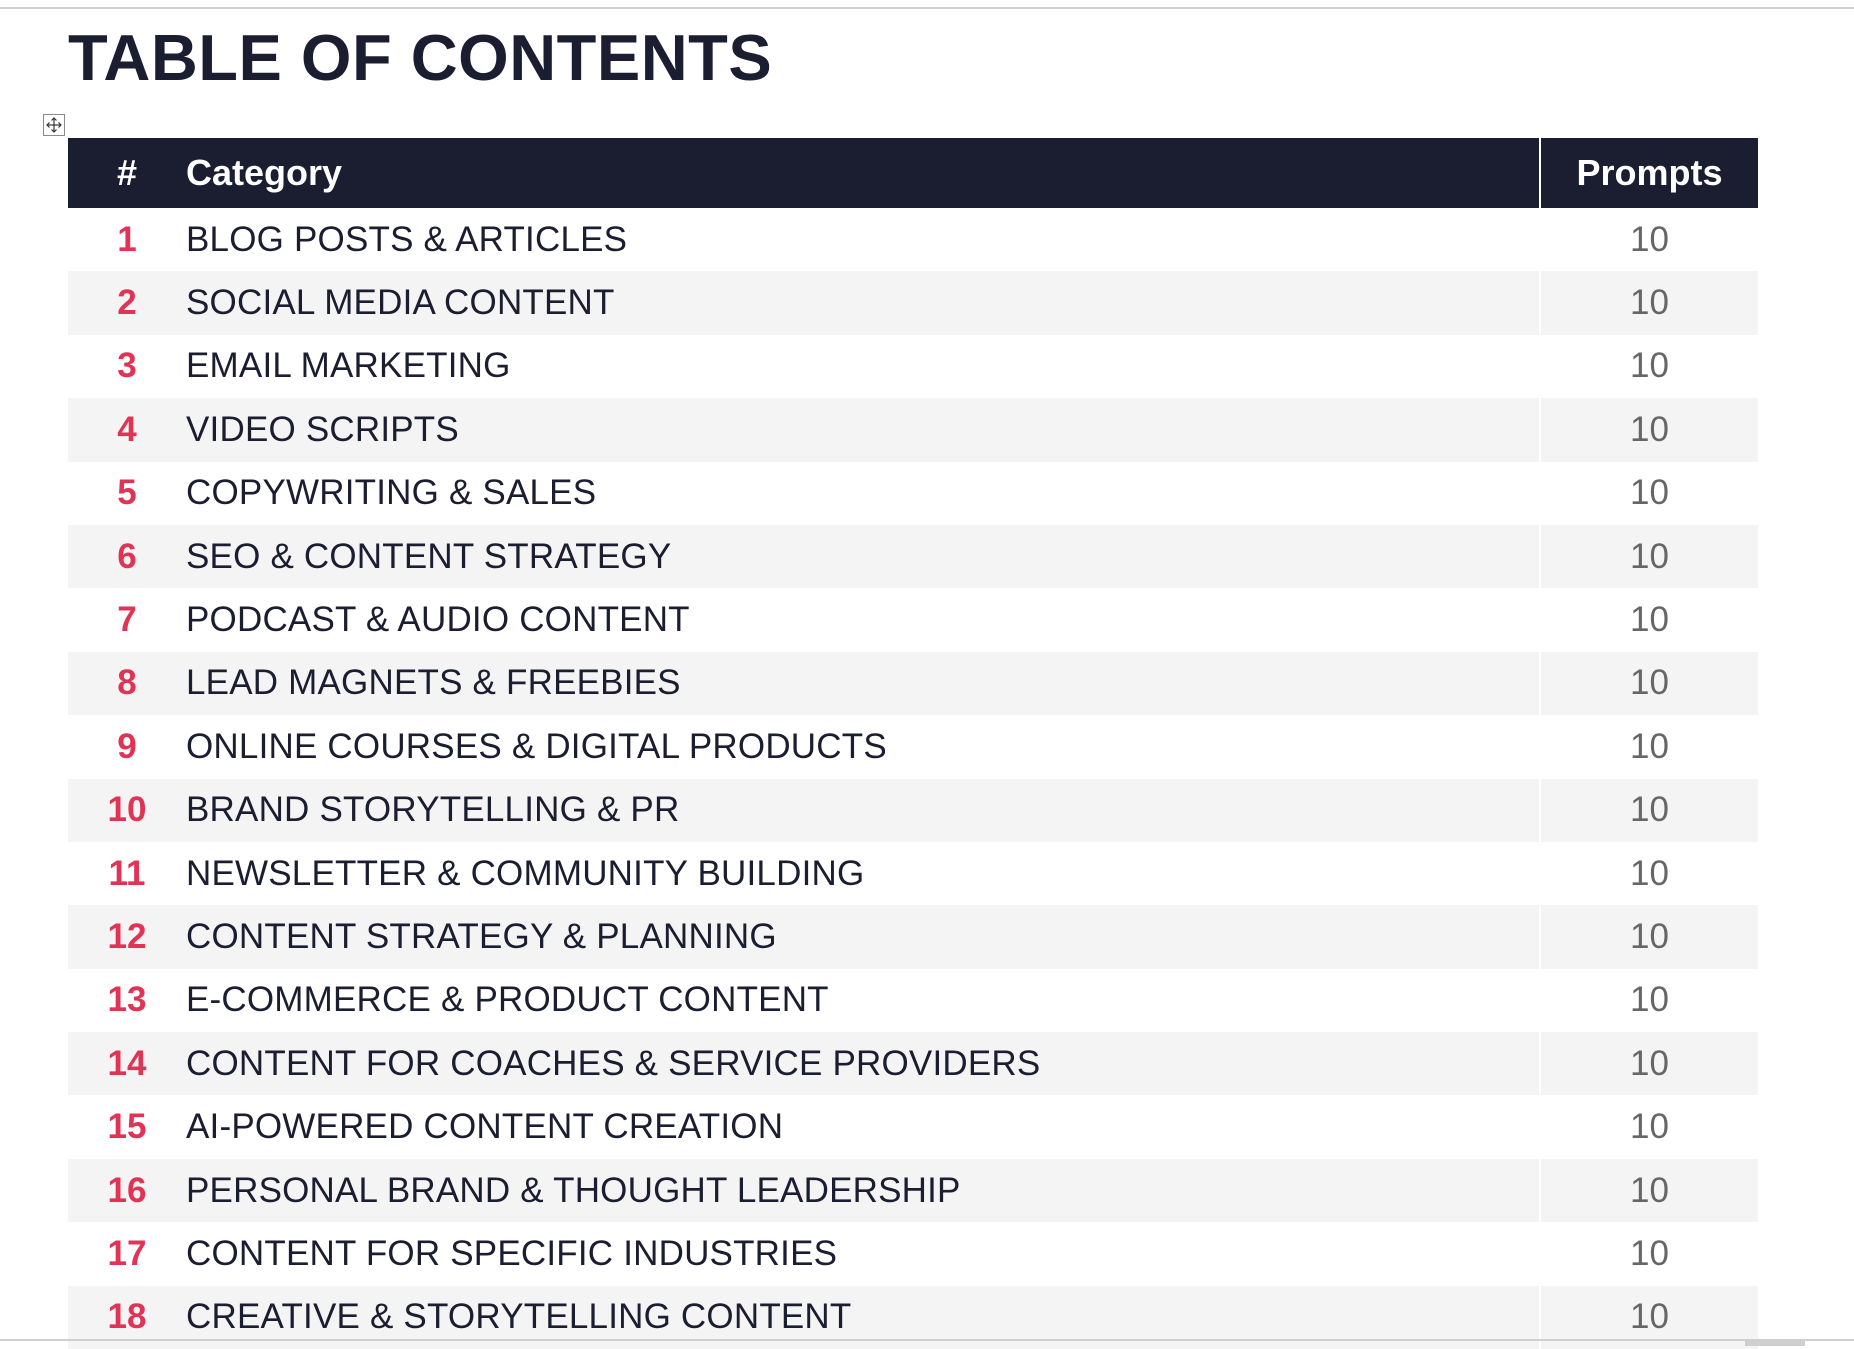 The image size is (1854, 1349). I want to click on bottom-divider, so click(927, 1340).